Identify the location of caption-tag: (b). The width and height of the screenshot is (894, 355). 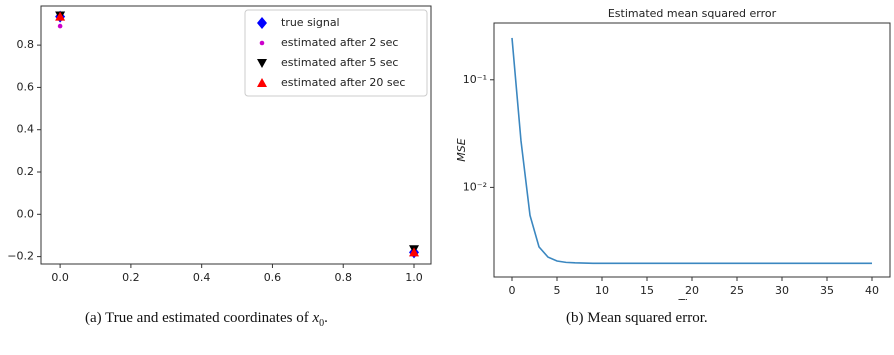
(575, 318).